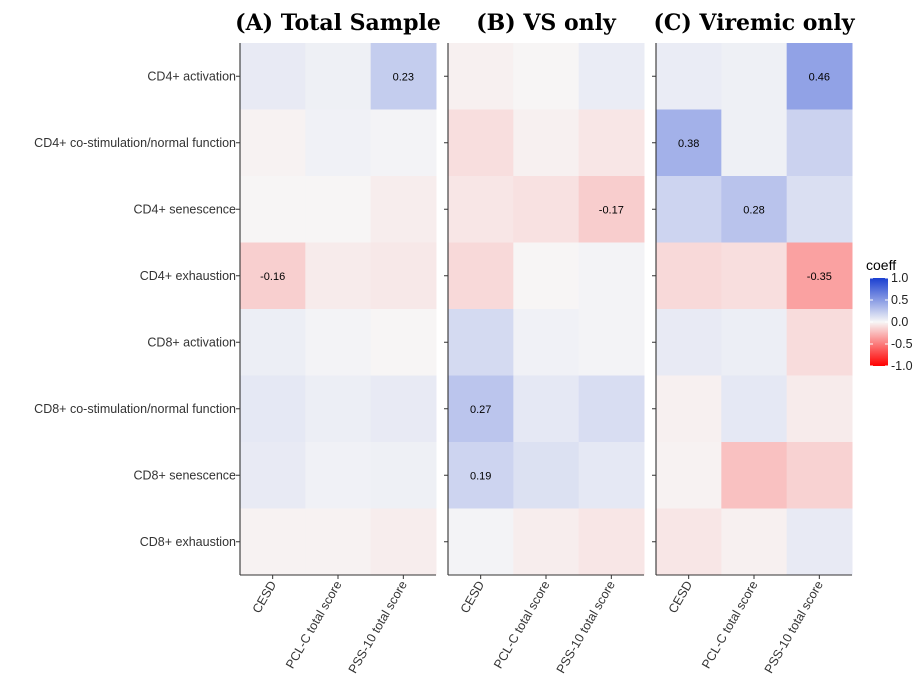  What do you see at coordinates (338, 23) in the screenshot?
I see `panel-title: (A) Total Sample` at bounding box center [338, 23].